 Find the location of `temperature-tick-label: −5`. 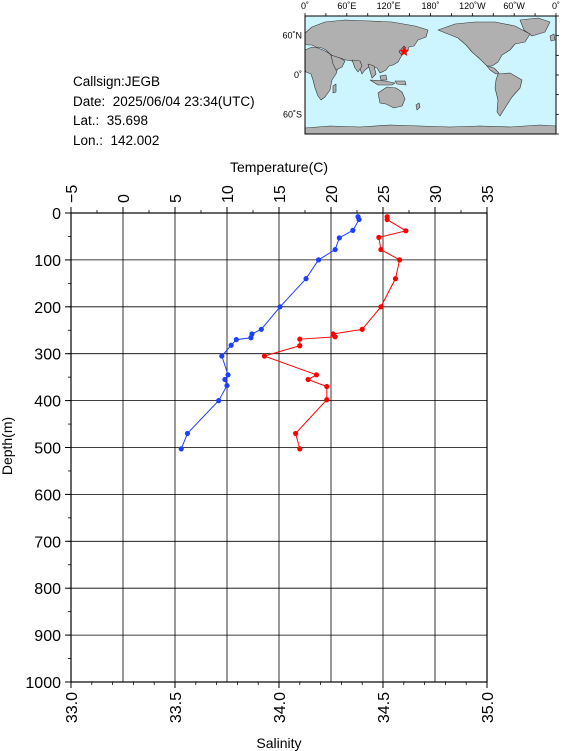

temperature-tick-label: −5 is located at coordinates (72, 194).